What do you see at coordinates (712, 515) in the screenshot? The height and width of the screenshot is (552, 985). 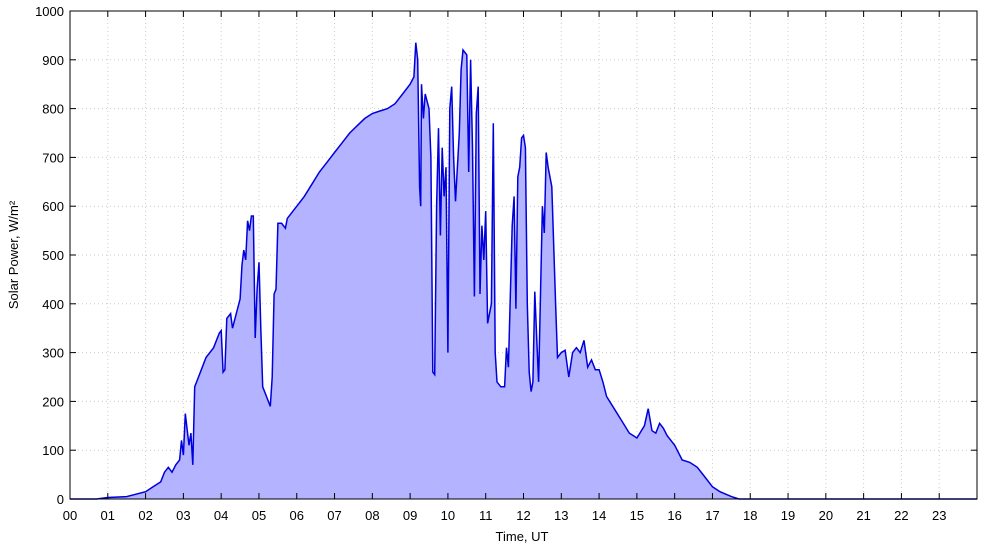 I see `x-tick-label: 17` at bounding box center [712, 515].